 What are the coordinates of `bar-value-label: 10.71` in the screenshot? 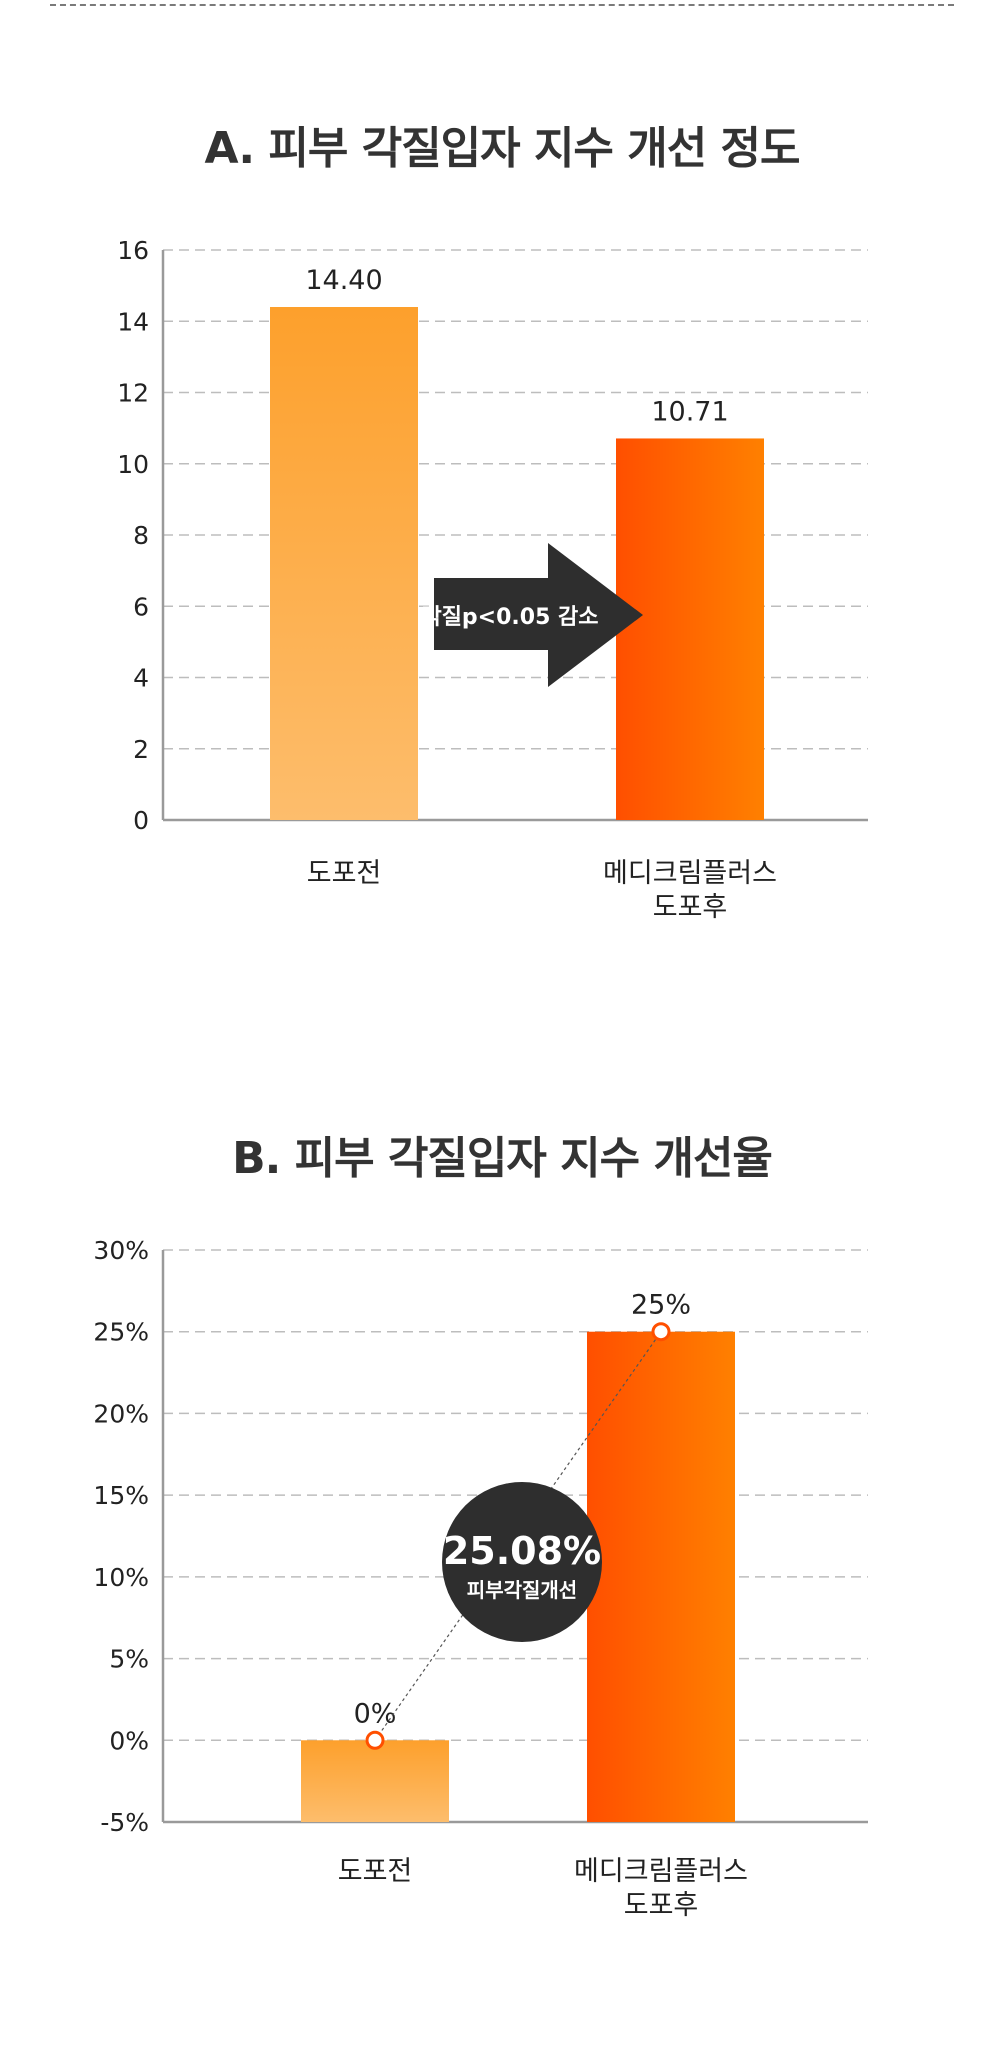 It's located at (689, 411).